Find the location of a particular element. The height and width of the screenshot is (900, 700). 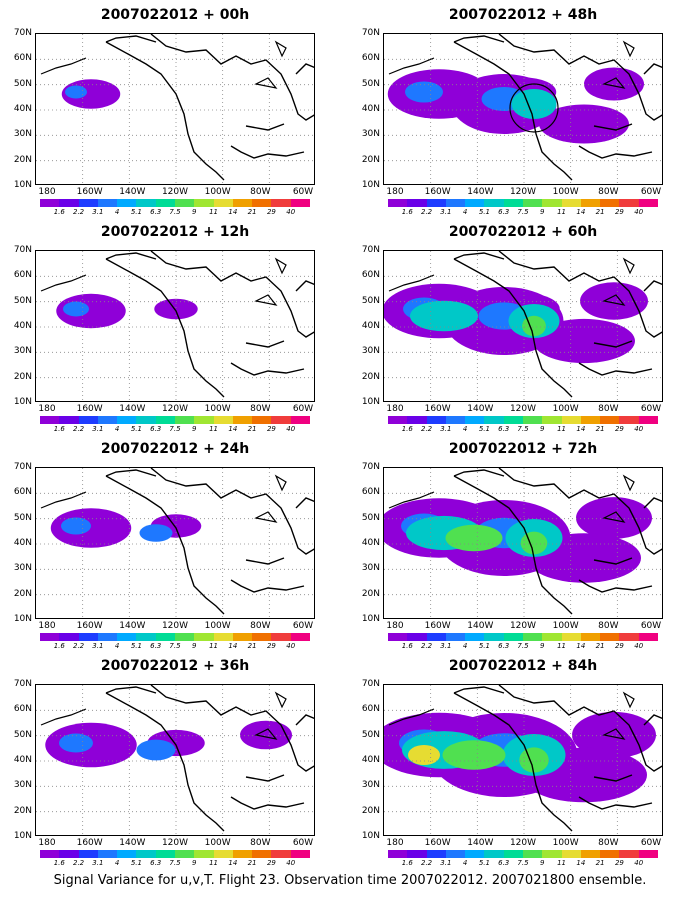

lat-label: 40N is located at coordinates (22, 760).